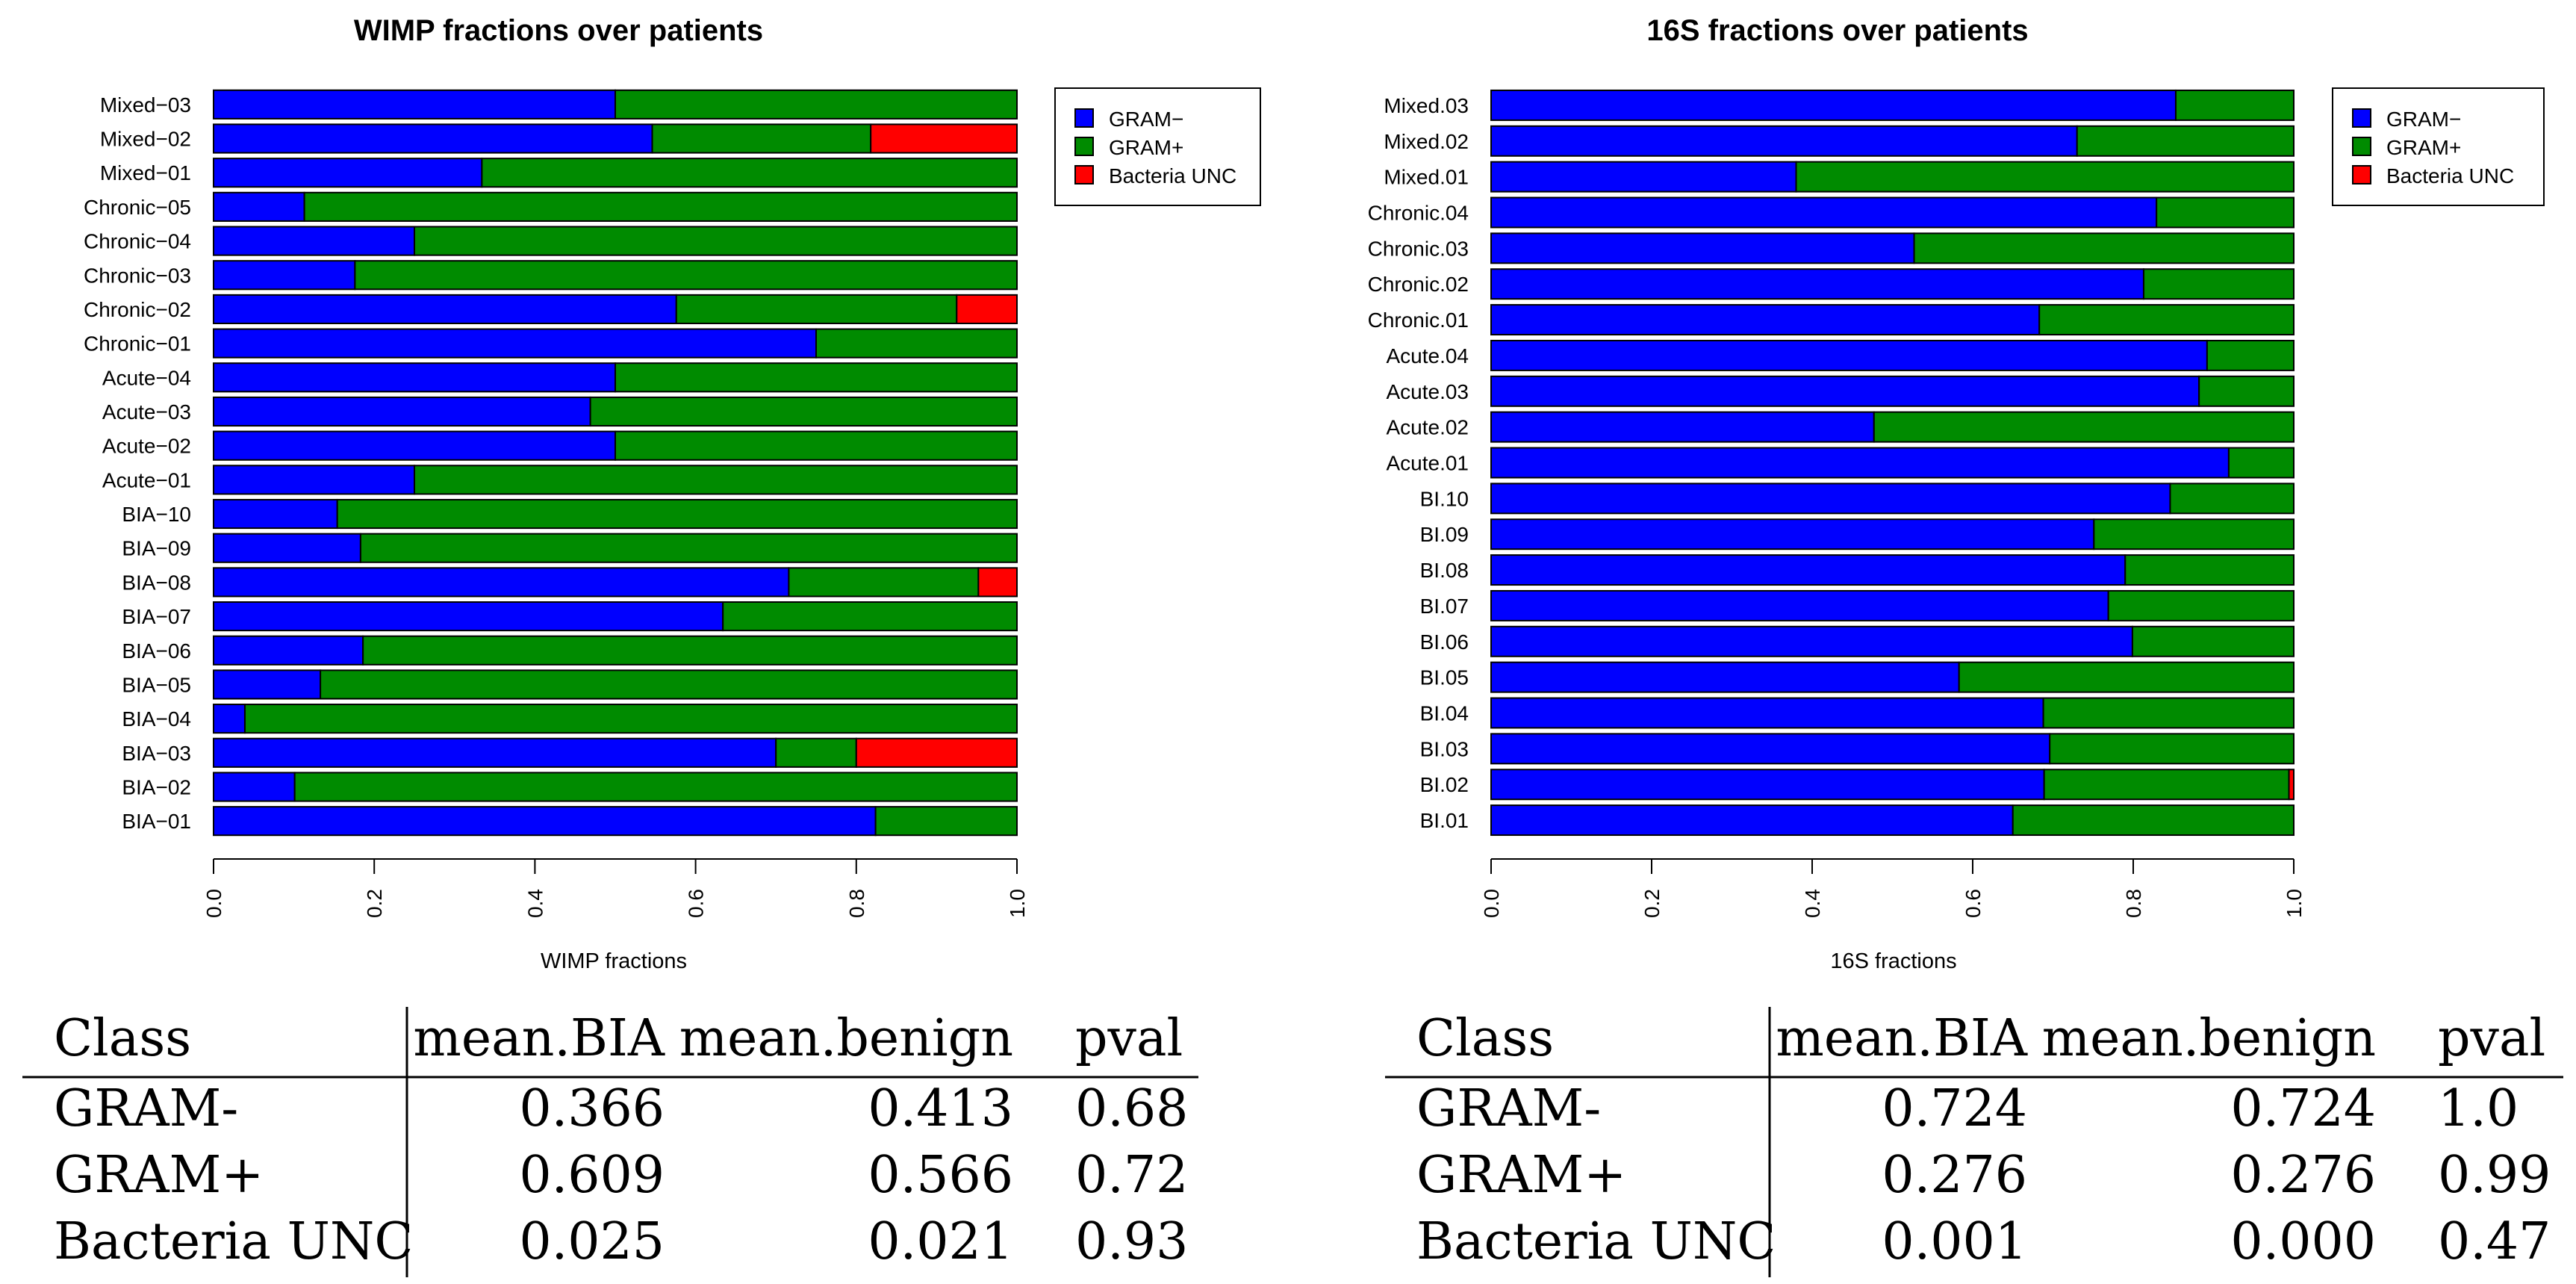 This screenshot has width=2576, height=1284. I want to click on 16s-category-label: BI.06, so click(1444, 642).